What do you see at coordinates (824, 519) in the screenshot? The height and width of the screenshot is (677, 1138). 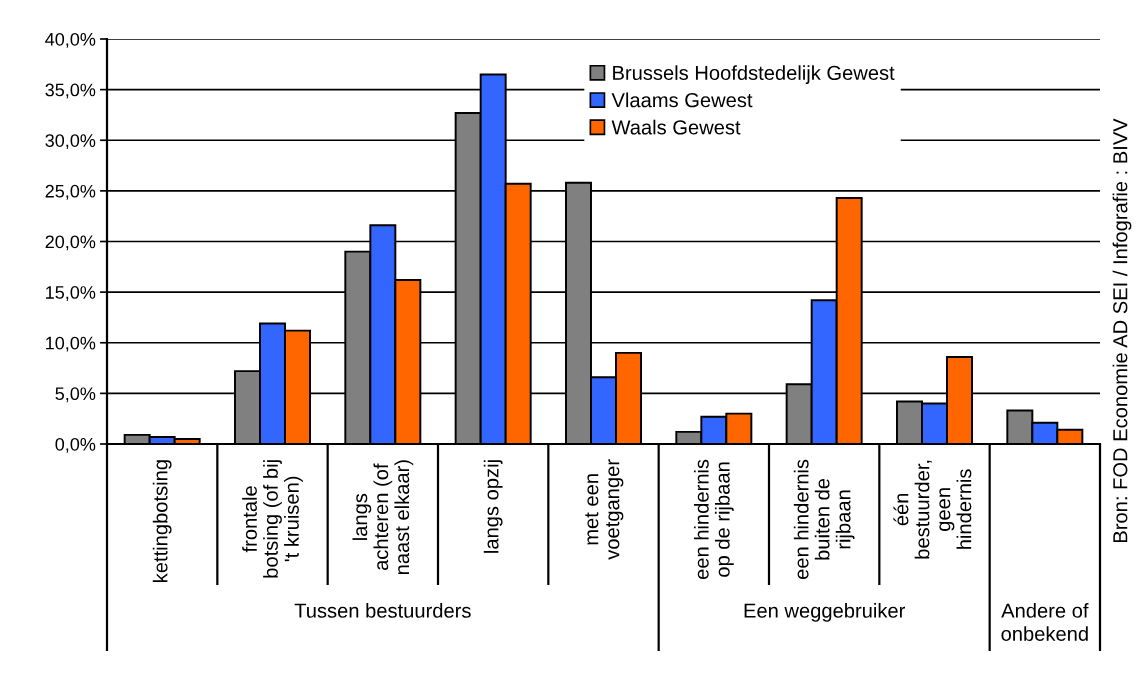 I see `x-tick-label: een hindernis buiten de rijbaan` at bounding box center [824, 519].